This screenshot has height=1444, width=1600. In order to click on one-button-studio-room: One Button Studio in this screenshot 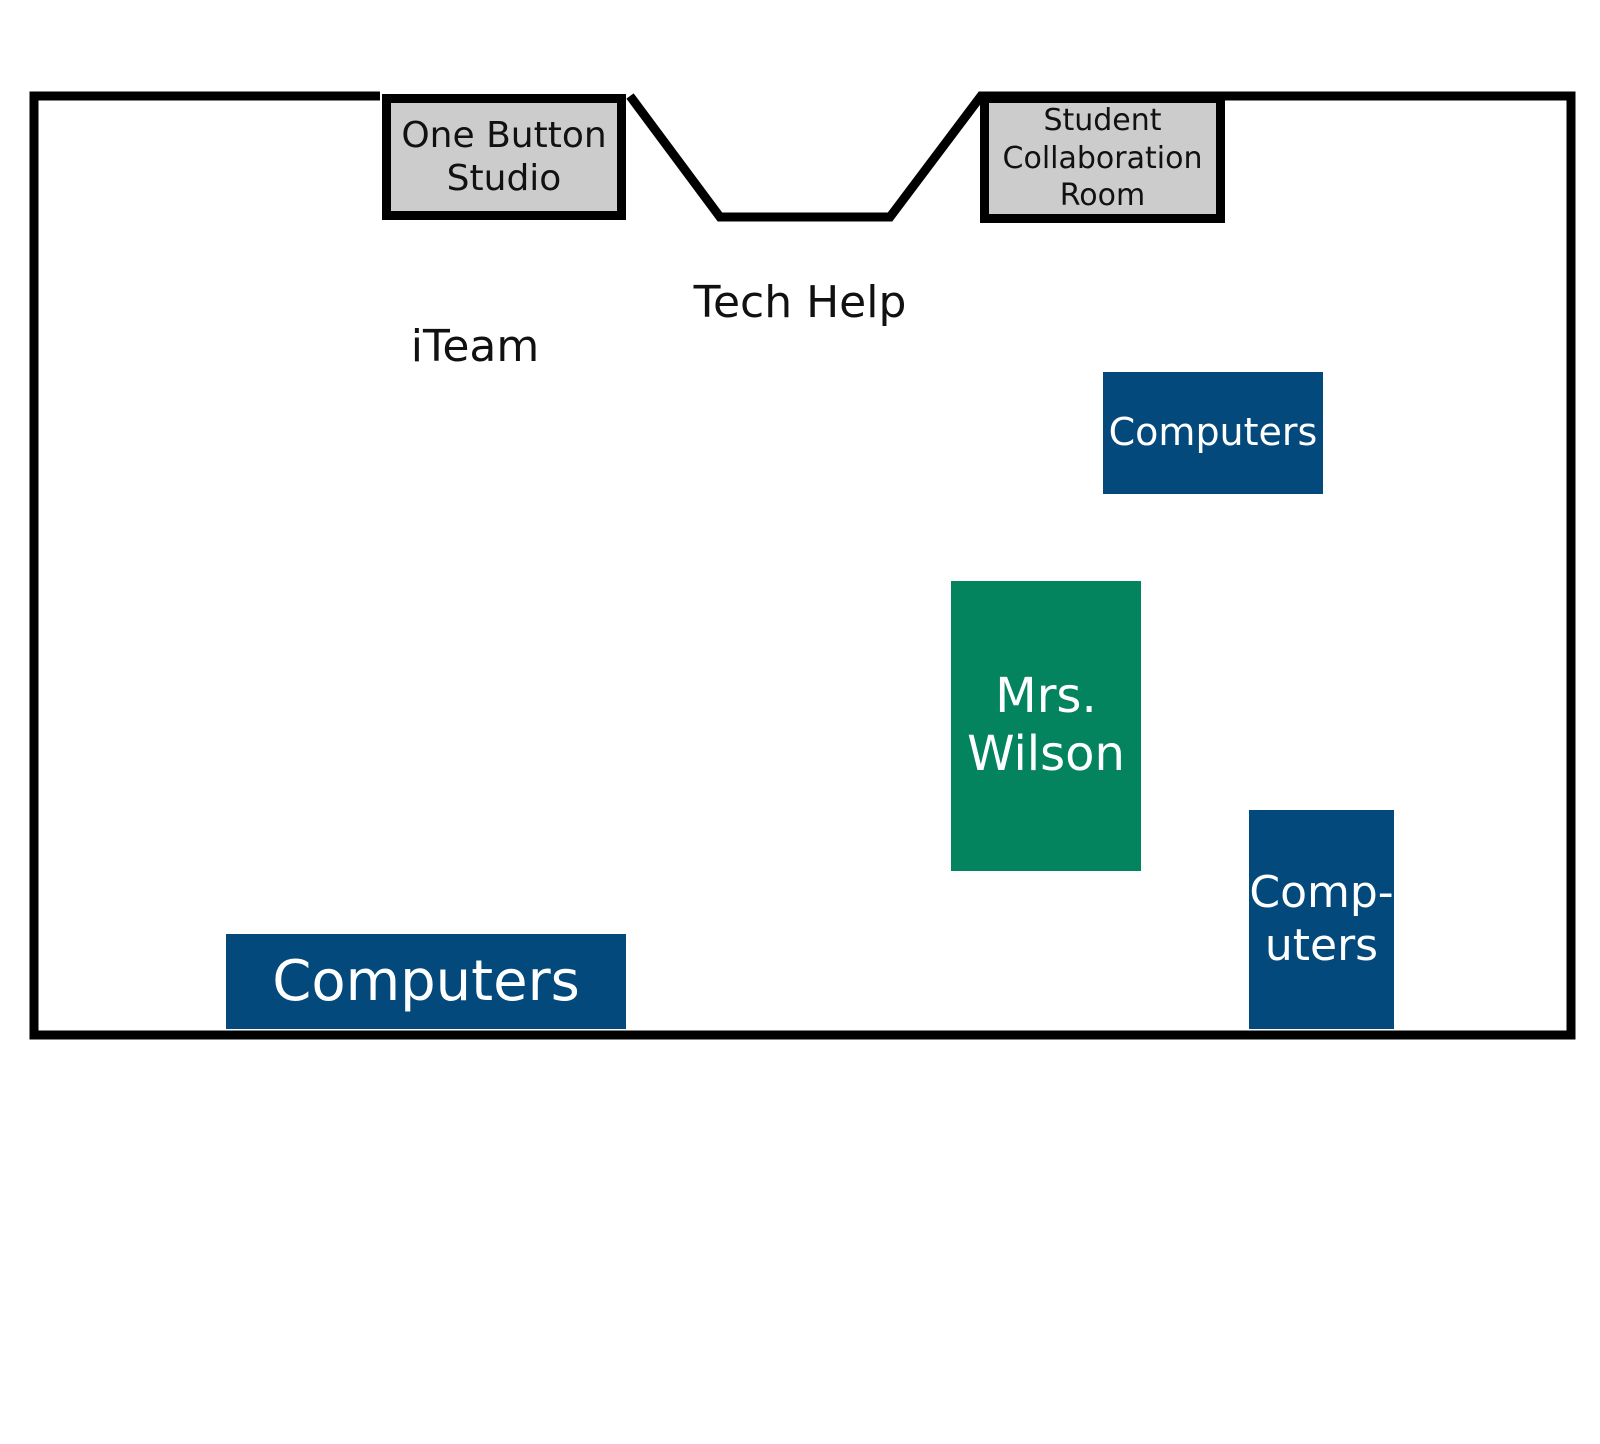, I will do `click(504, 157)`.